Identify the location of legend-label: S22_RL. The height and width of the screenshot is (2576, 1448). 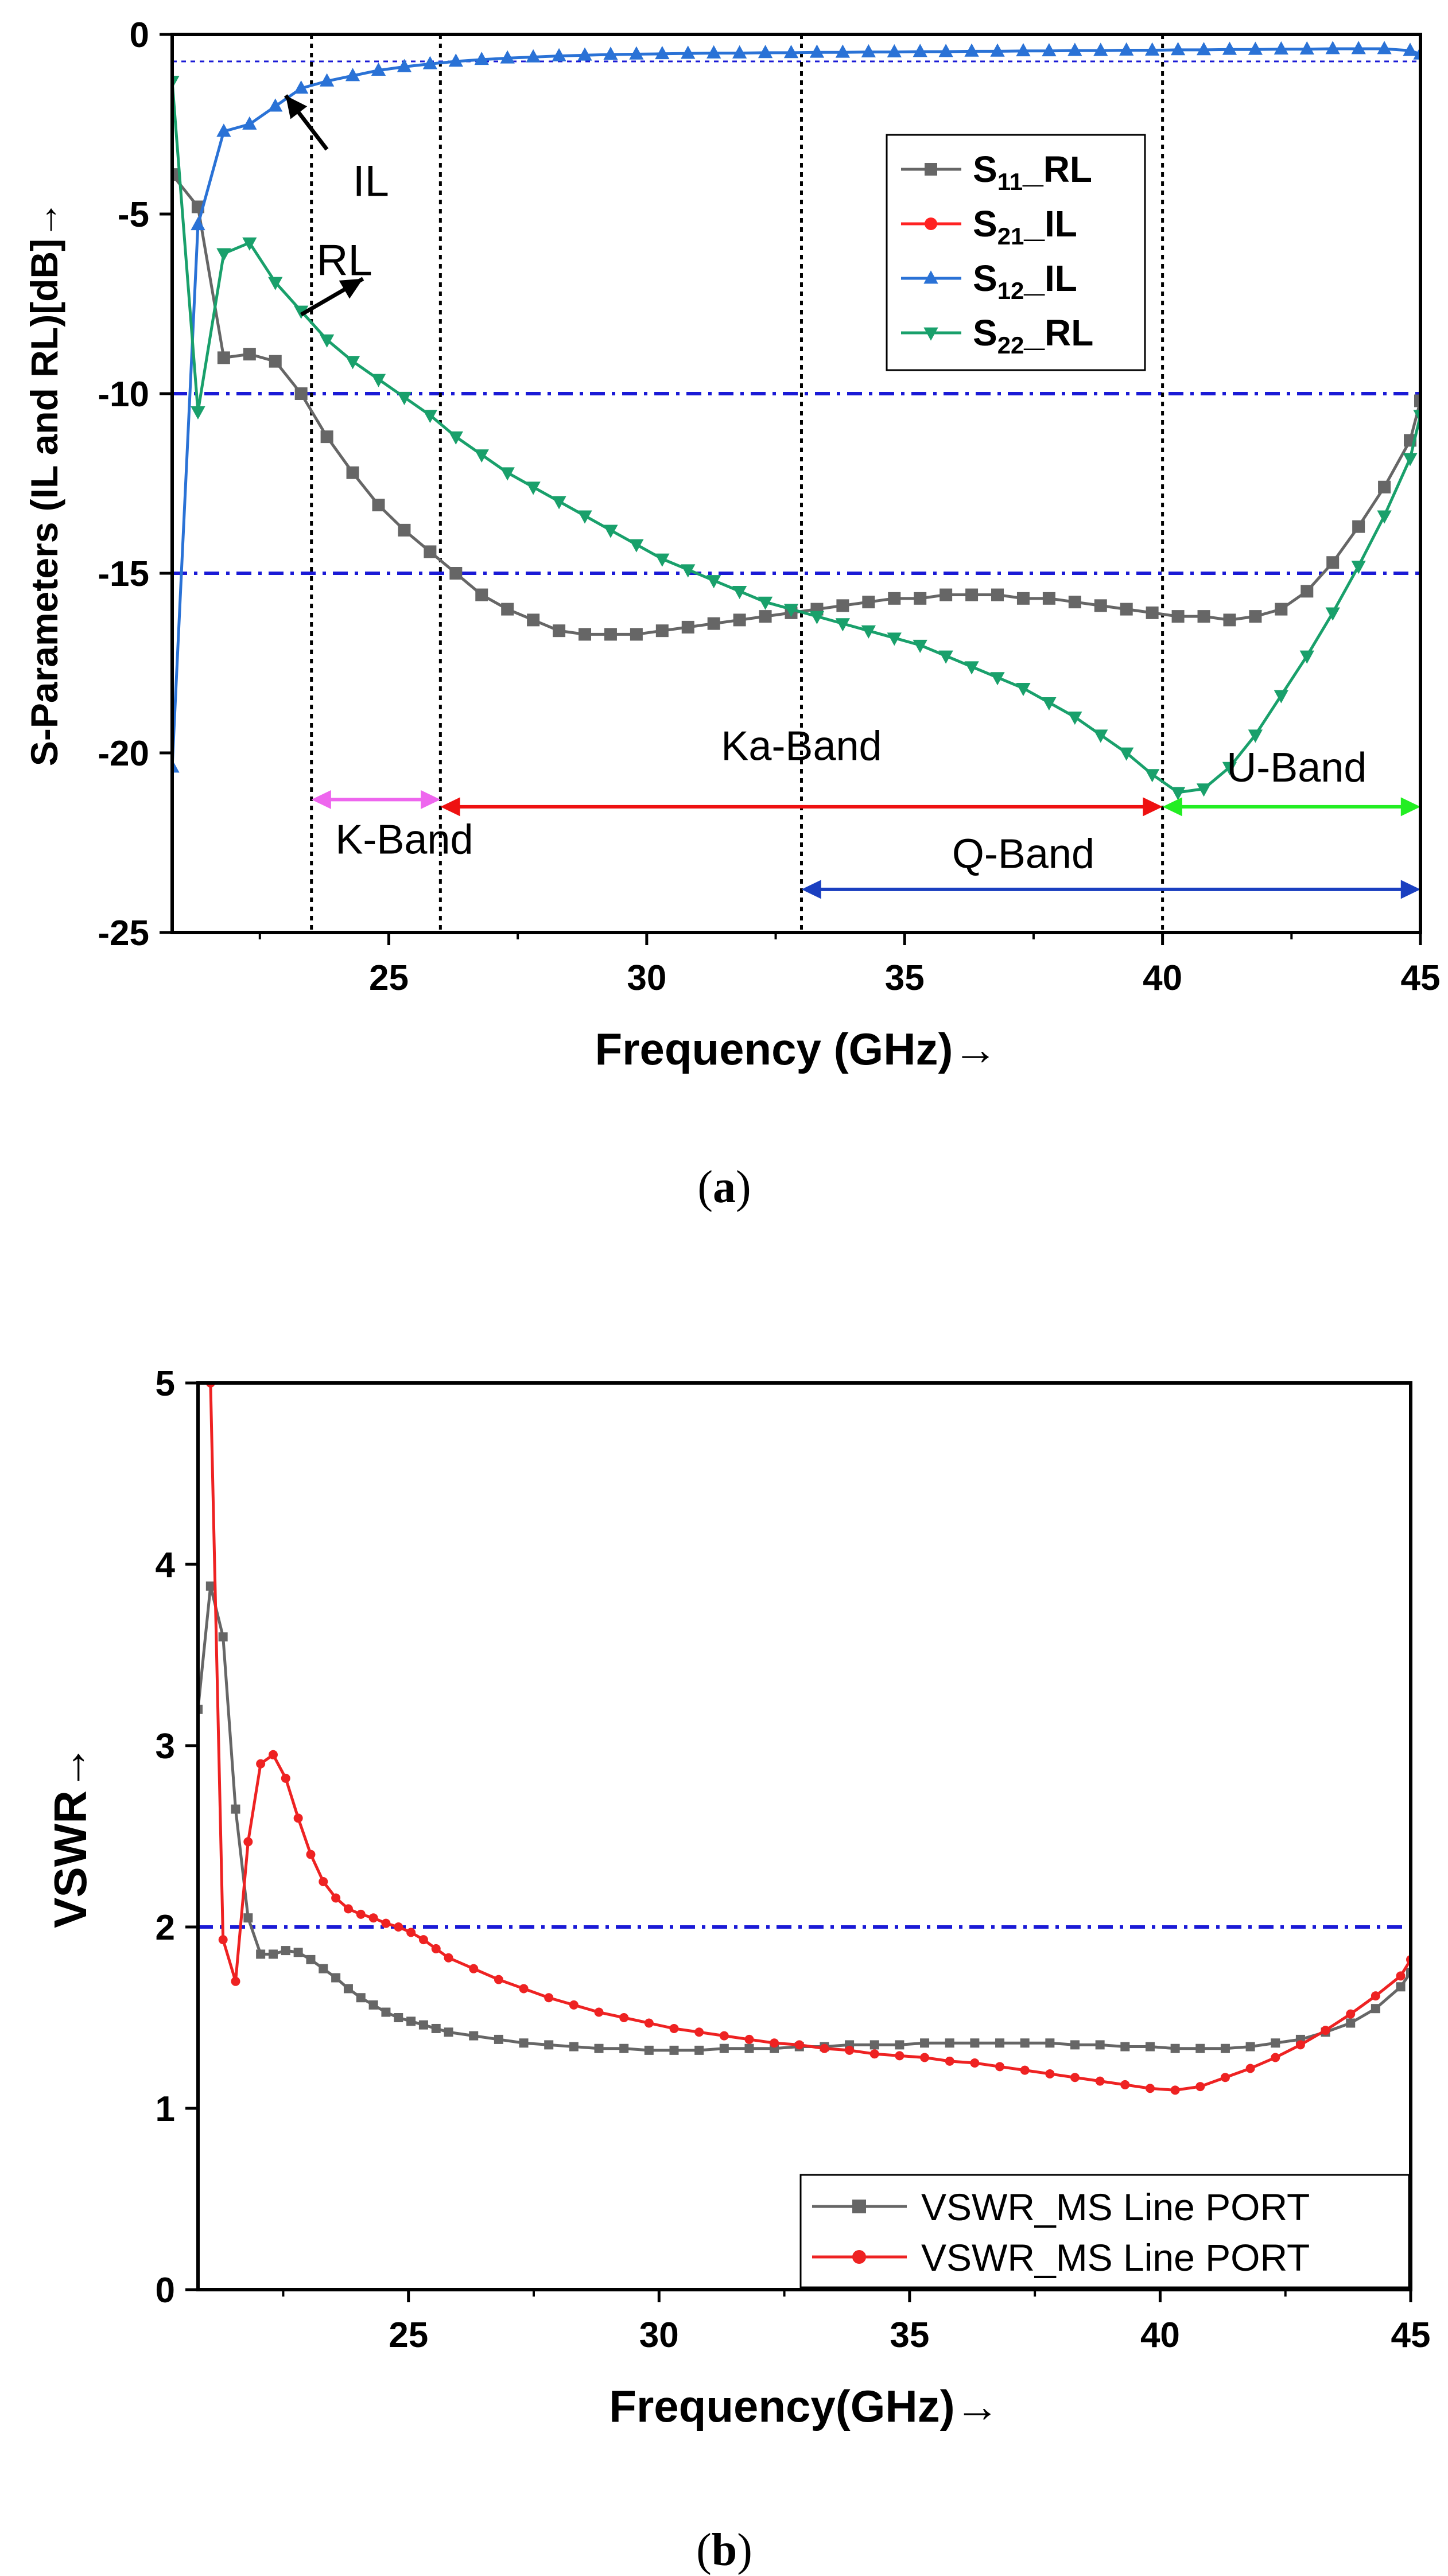
(1033, 335).